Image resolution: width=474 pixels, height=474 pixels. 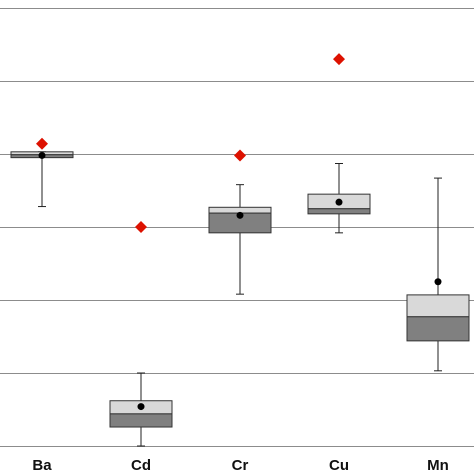 What do you see at coordinates (438, 329) in the screenshot?
I see `box-lower-mn` at bounding box center [438, 329].